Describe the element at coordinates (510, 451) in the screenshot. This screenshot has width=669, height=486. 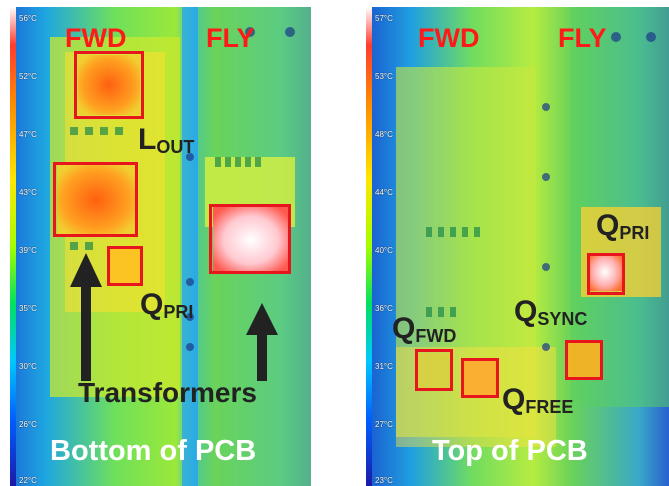
I see `caption-top-of-pcb: Top of PCB` at that location.